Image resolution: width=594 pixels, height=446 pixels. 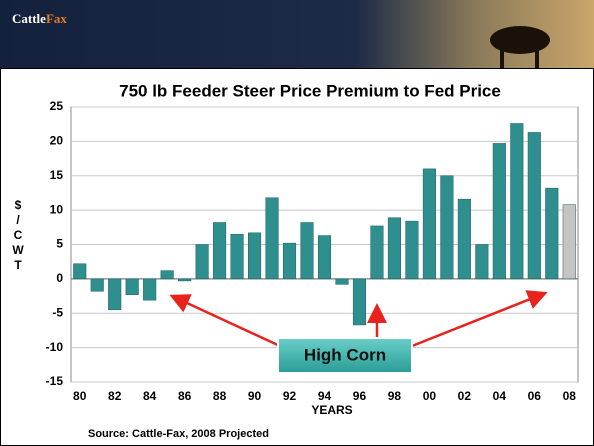 I want to click on x-tick-label: 82, so click(x=115, y=396).